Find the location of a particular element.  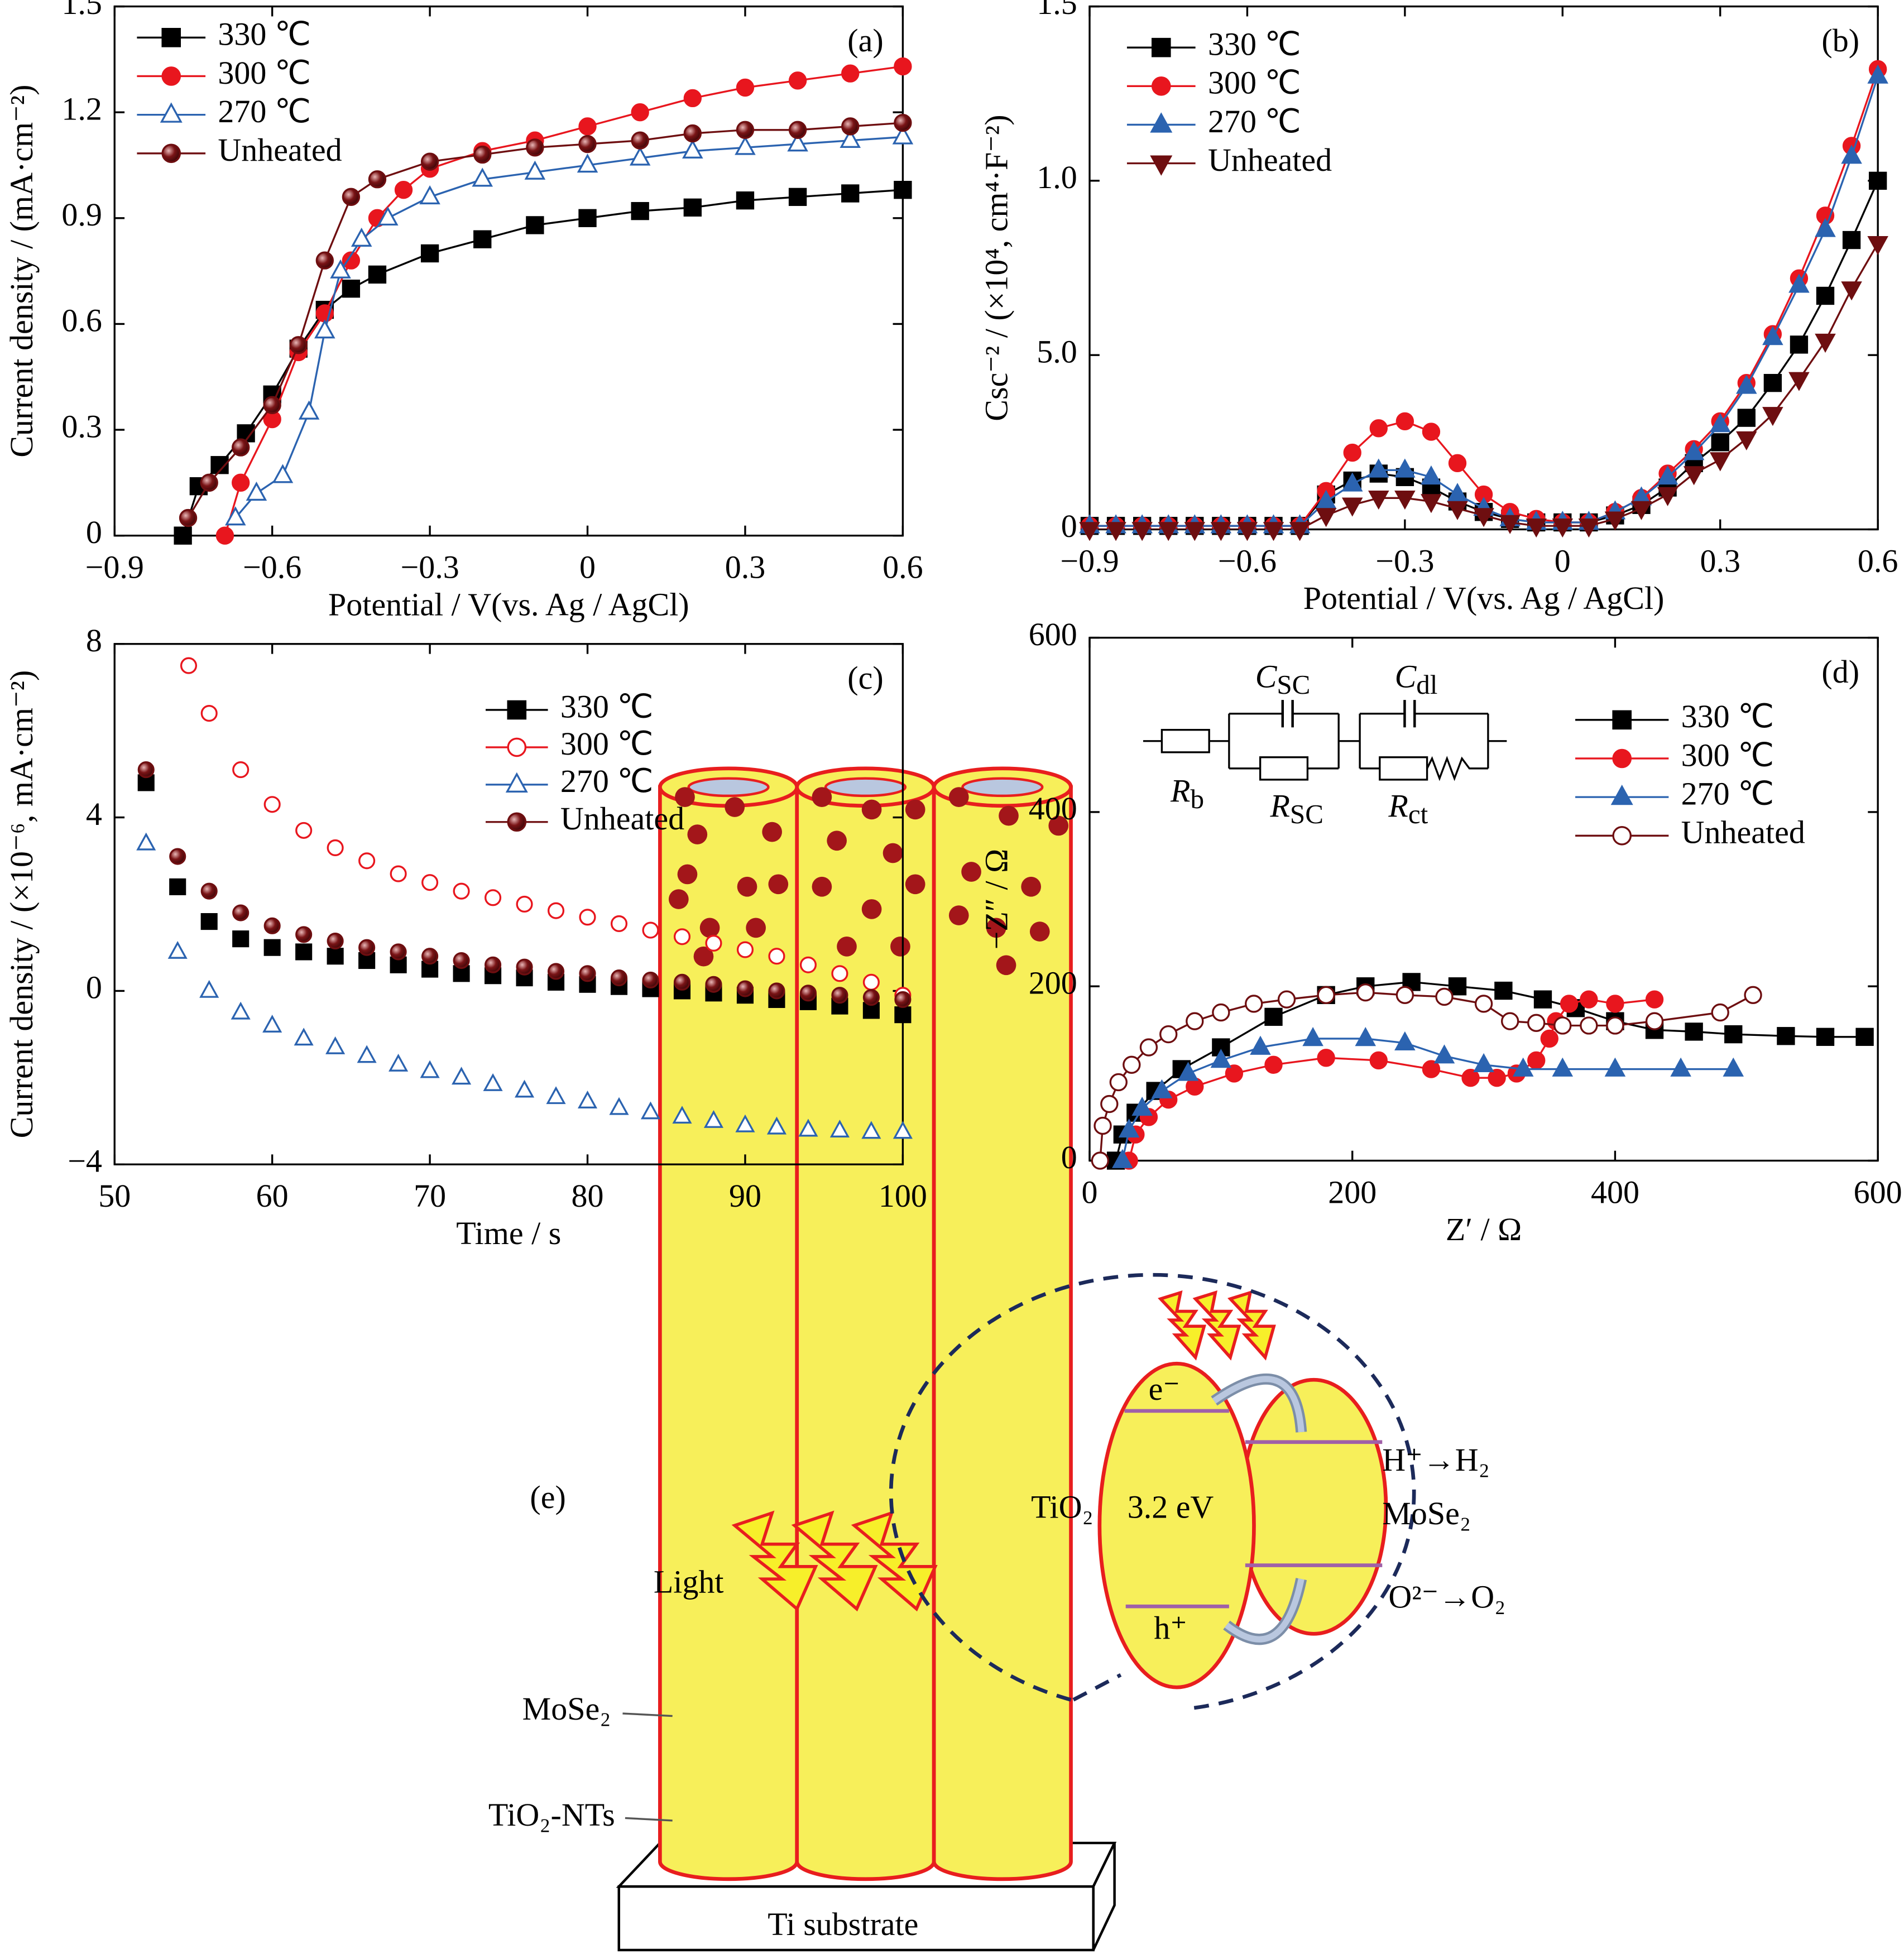

diagram-label: TiO₂-NTs is located at coordinates (551, 1815).